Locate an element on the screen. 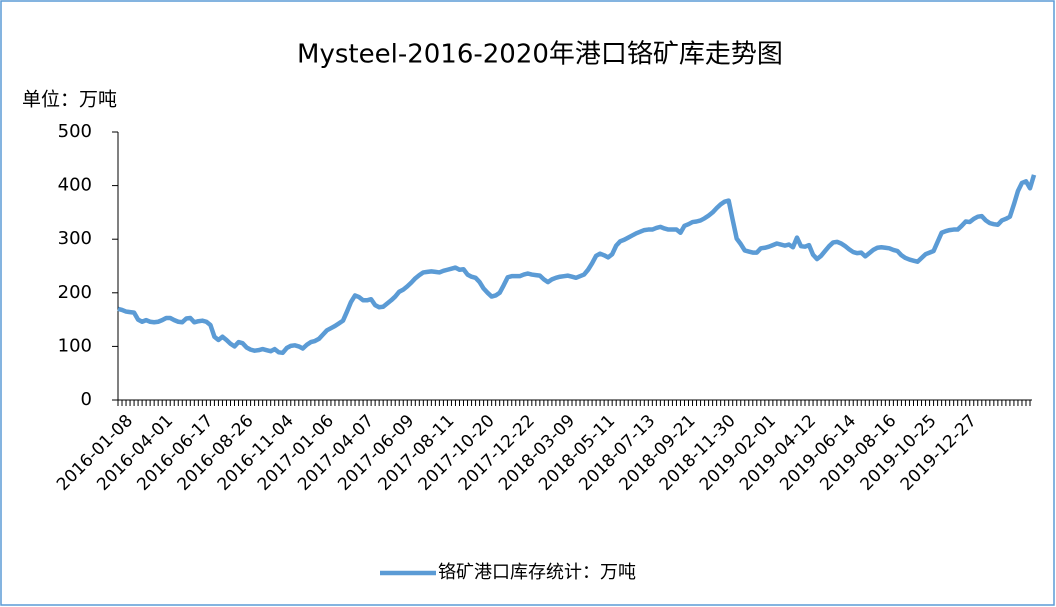 The height and width of the screenshot is (607, 1056). y-tick-label: 100 is located at coordinates (75, 345).